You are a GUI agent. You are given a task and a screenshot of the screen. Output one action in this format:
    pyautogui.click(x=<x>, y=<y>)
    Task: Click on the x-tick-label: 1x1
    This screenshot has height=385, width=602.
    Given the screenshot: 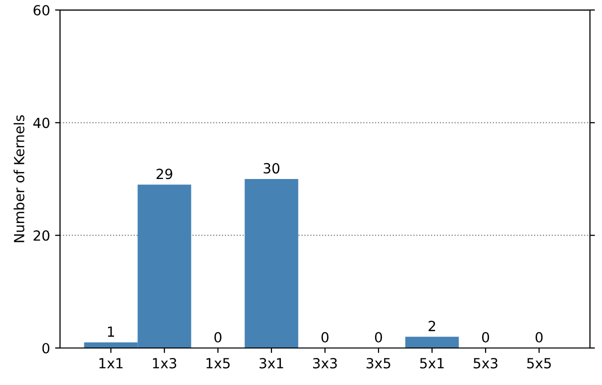 What is the action you would take?
    pyautogui.click(x=111, y=363)
    